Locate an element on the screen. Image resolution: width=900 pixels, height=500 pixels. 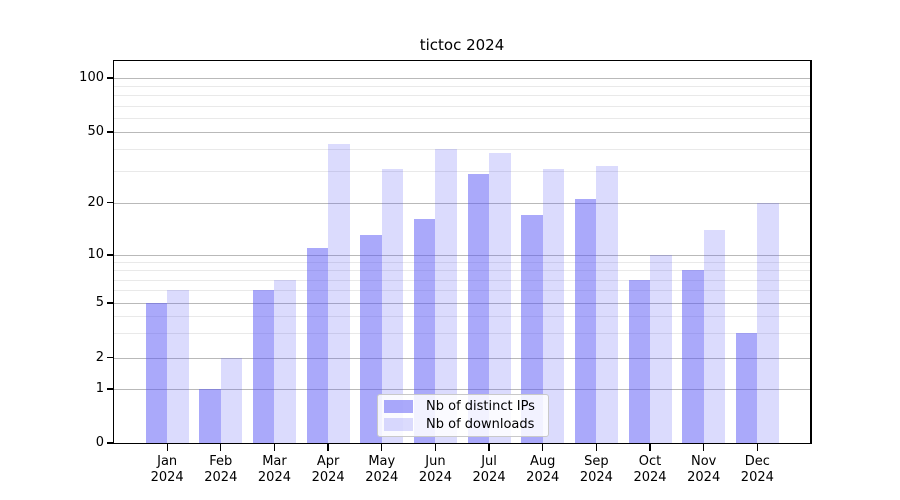
x-tick-label: Dec 2024 is located at coordinates (757, 469).